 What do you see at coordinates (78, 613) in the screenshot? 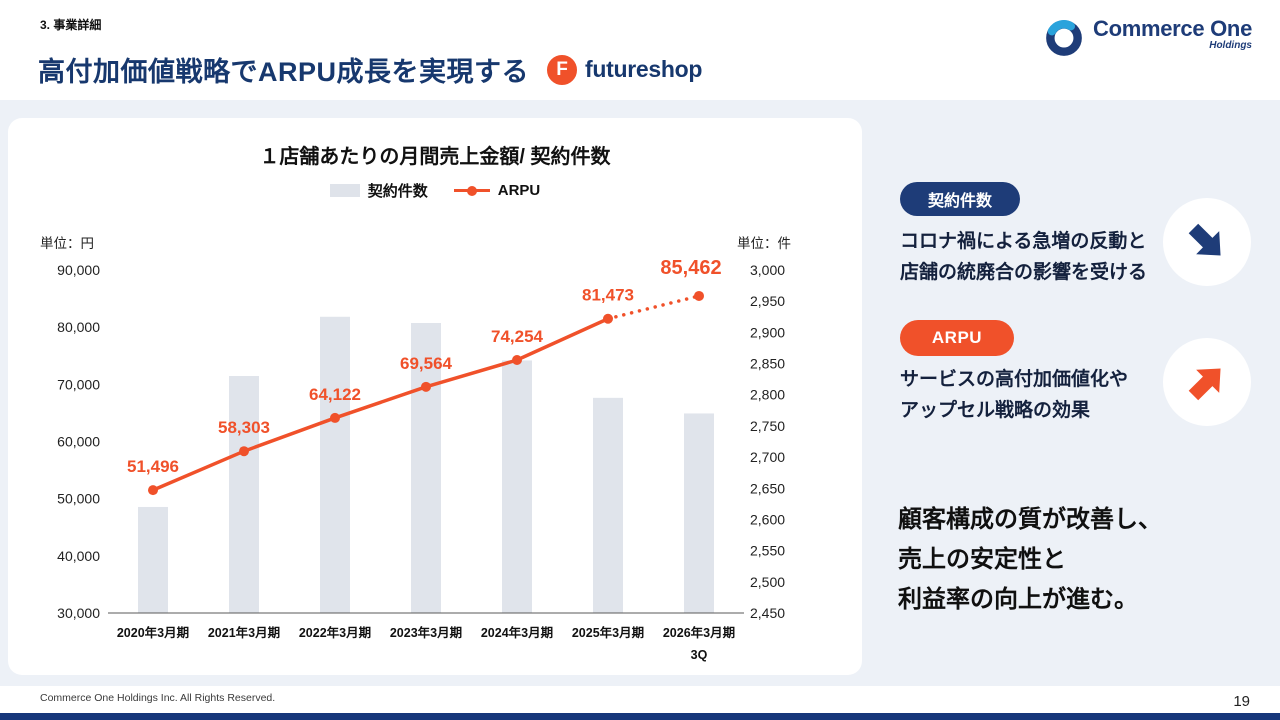
I see `left-axis-tick: 30,000` at bounding box center [78, 613].